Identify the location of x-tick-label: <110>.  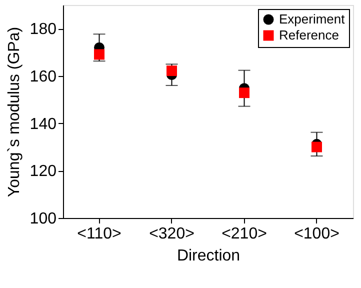
(99, 234).